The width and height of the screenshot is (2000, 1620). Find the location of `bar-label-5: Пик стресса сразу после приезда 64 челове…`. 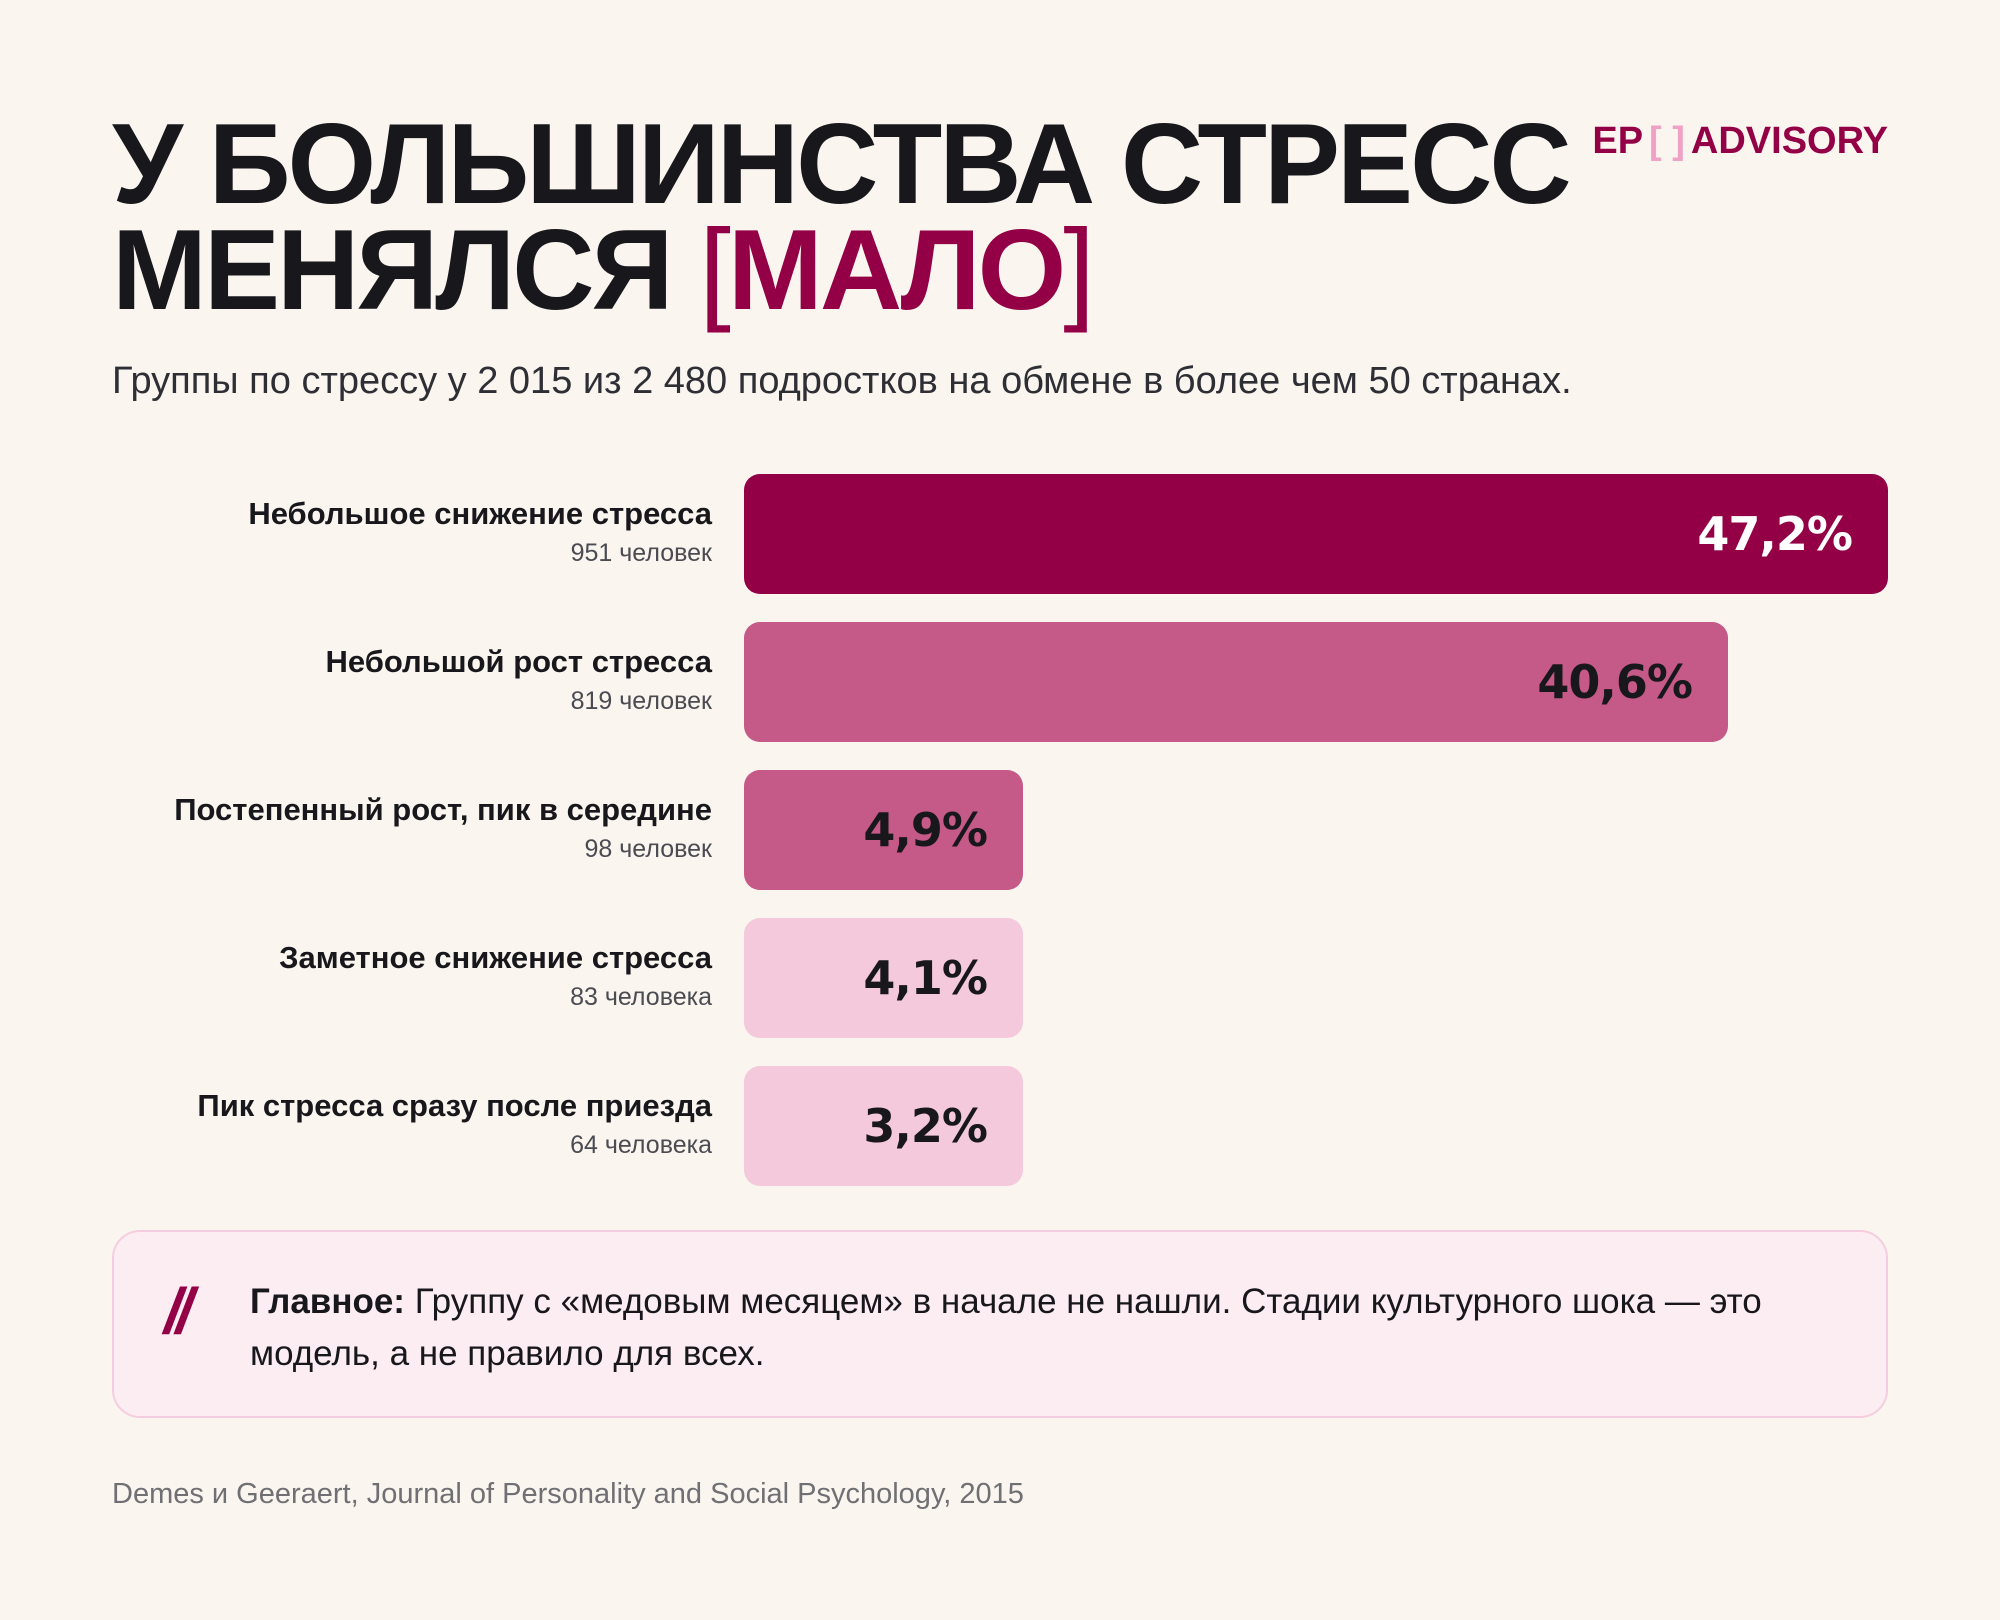

bar-label-5: Пик стресса сразу после приезда 64 челове… is located at coordinates (406, 1123).